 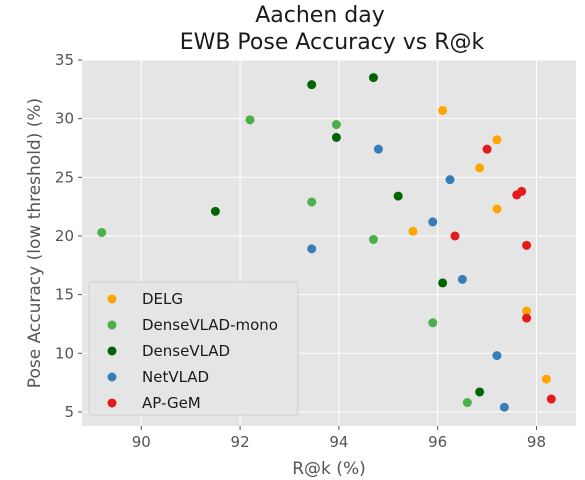 What do you see at coordinates (536, 442) in the screenshot?
I see `x-tick-label: 98` at bounding box center [536, 442].